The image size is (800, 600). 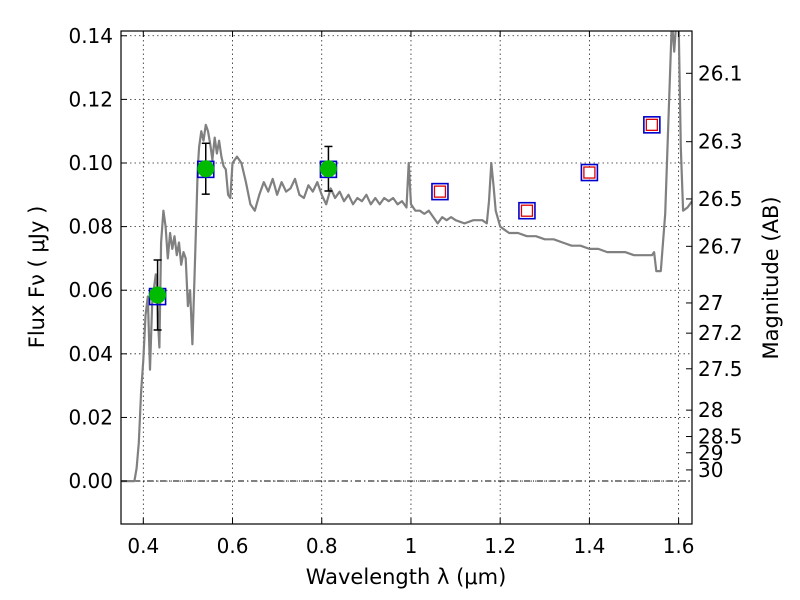 What do you see at coordinates (720, 142) in the screenshot?
I see `magnitude-tick-label: 26.3` at bounding box center [720, 142].